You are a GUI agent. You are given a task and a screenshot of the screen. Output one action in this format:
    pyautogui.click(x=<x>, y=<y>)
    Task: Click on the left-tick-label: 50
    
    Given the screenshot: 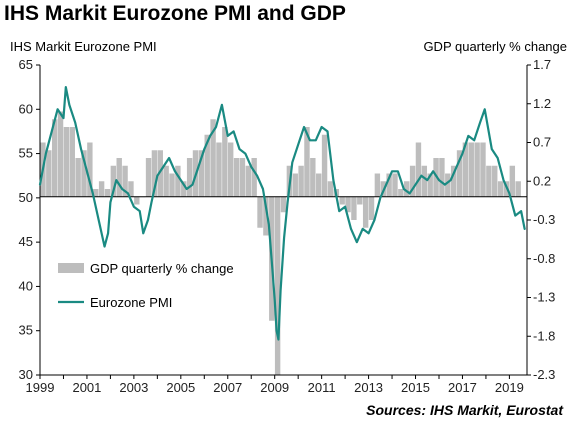 What is the action you would take?
    pyautogui.click(x=26, y=197)
    